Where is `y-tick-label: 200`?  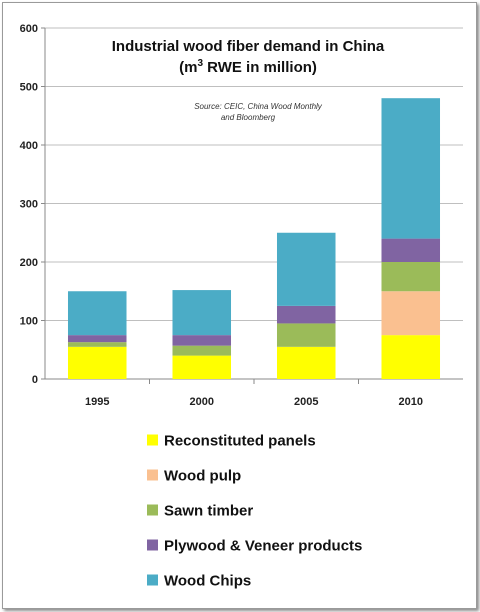 y-tick-label: 200 is located at coordinates (29, 263).